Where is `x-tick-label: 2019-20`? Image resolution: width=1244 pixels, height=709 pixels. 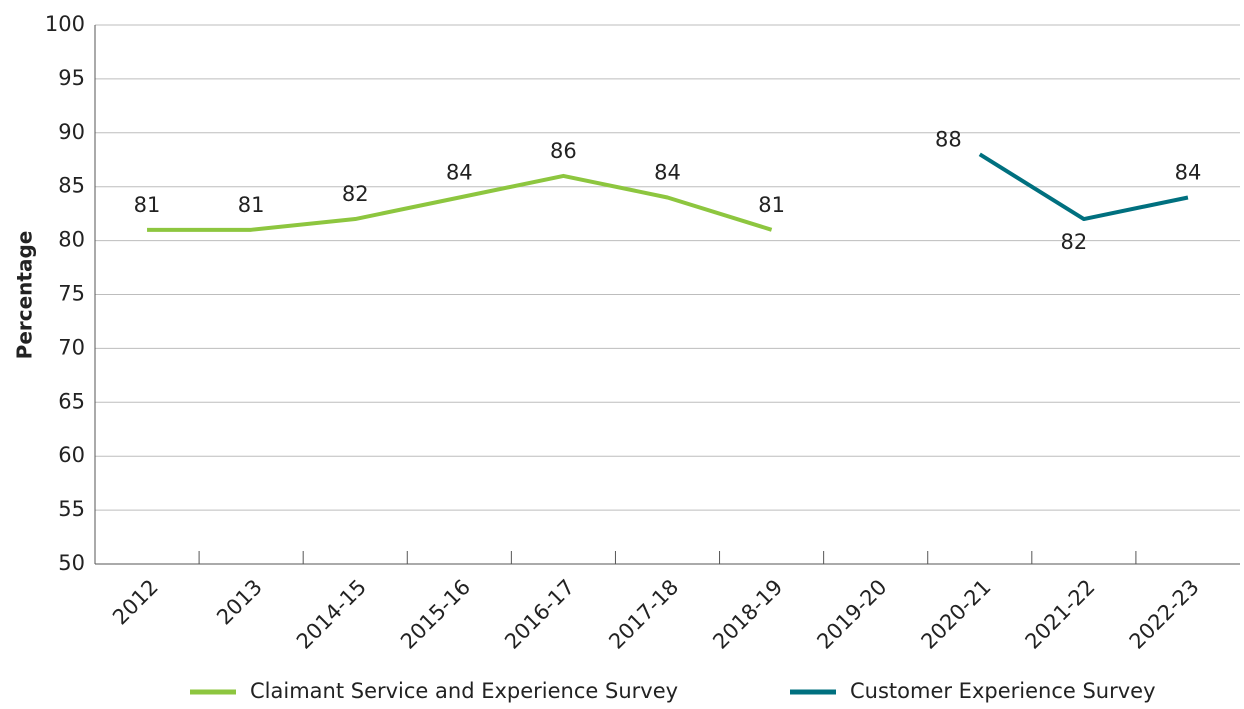 x-tick-label: 2019-20 is located at coordinates (851, 614).